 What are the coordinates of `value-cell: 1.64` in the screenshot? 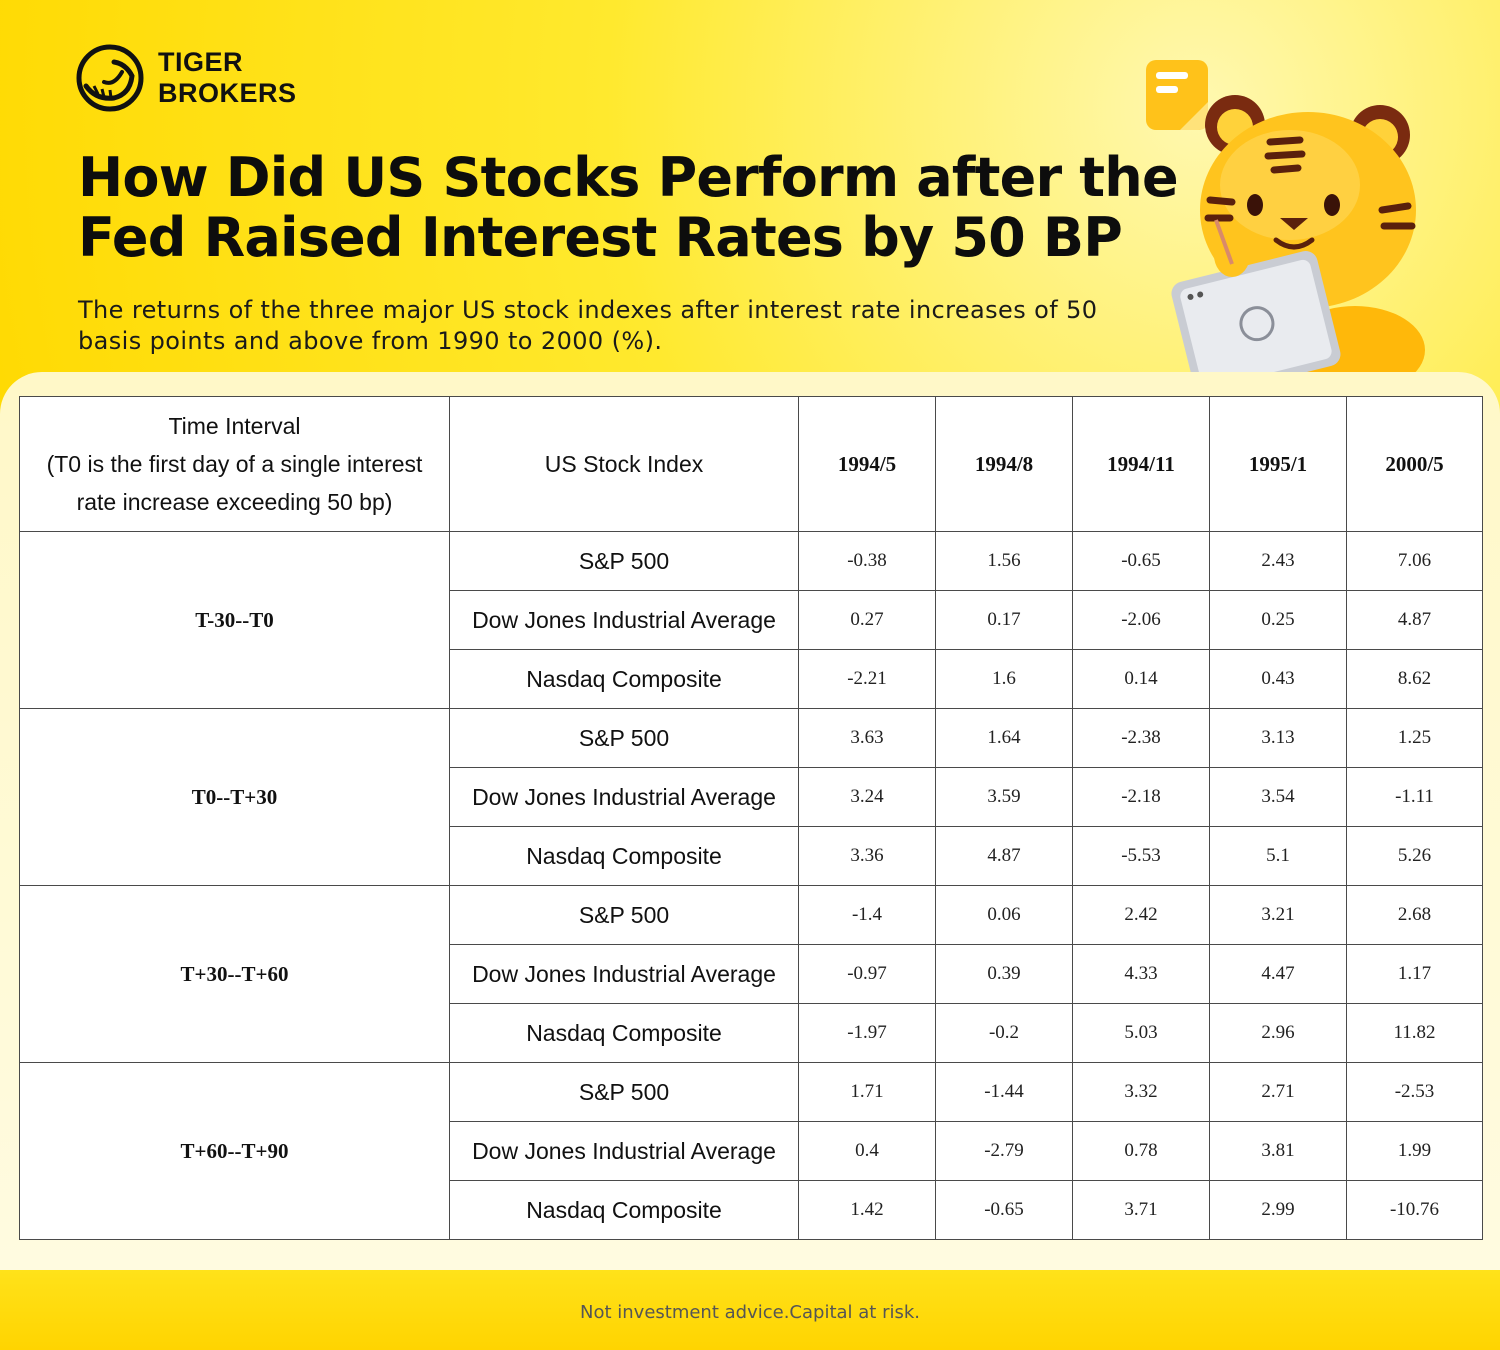 It's located at (1004, 738).